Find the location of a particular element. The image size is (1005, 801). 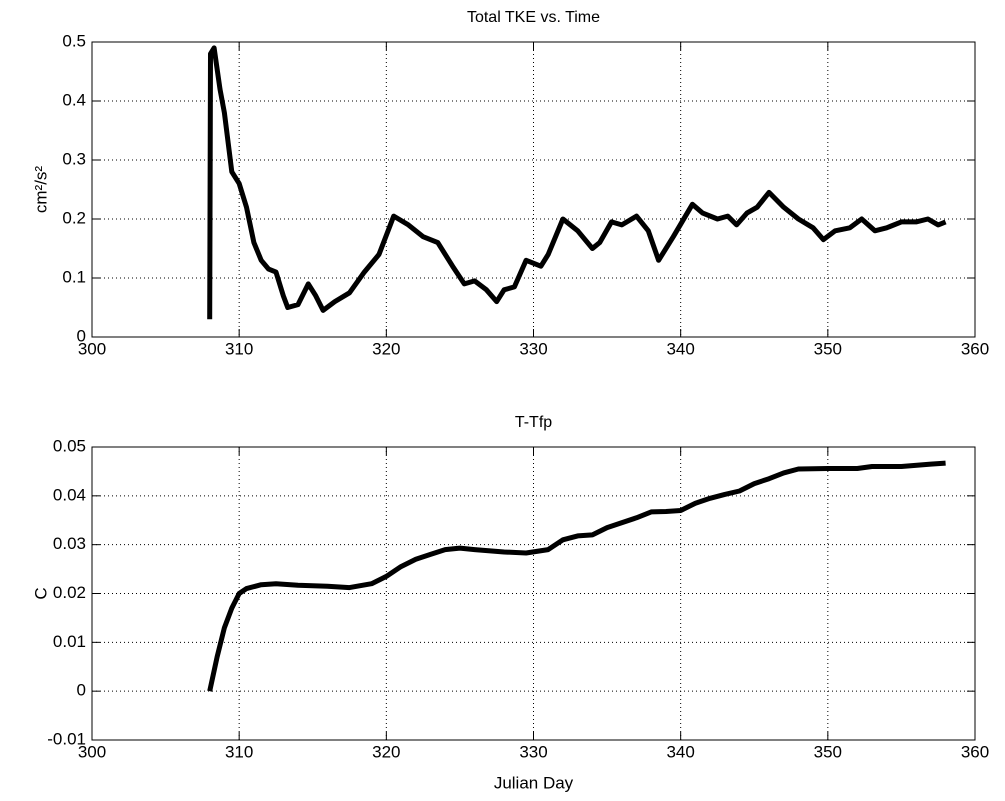

chart-title: T-Tfp is located at coordinates (533, 422).